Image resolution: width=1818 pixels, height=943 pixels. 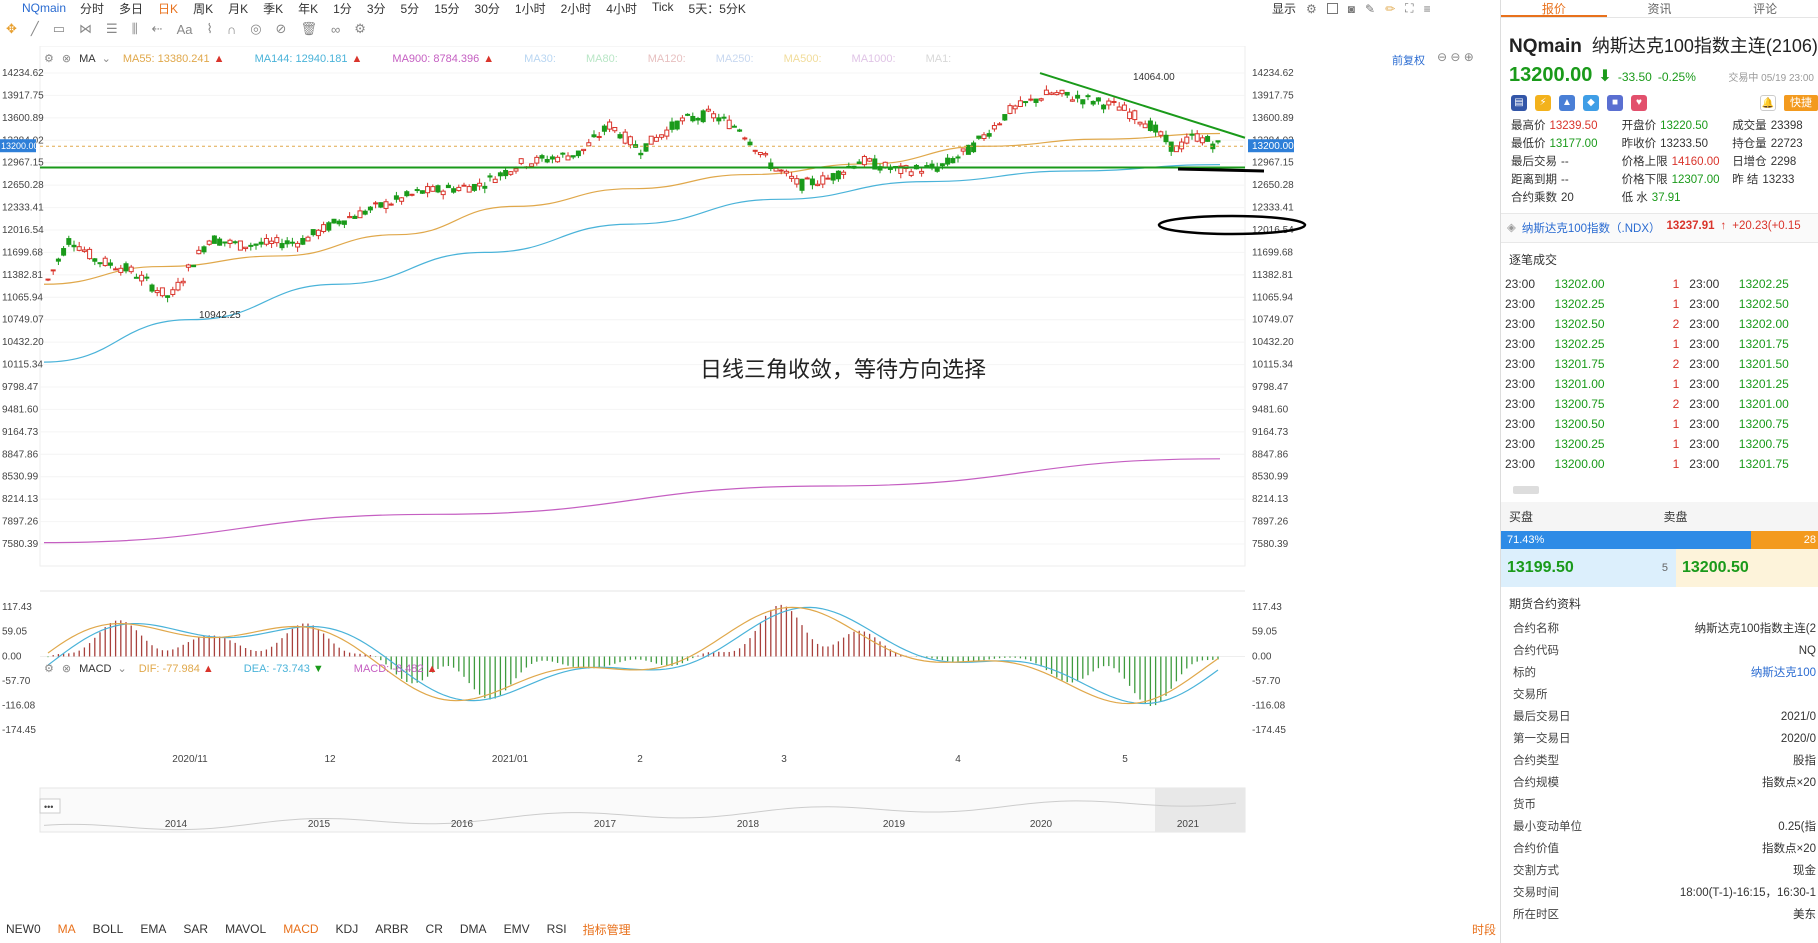 I want to click on legend-close-icon: ⊗, so click(x=66, y=59).